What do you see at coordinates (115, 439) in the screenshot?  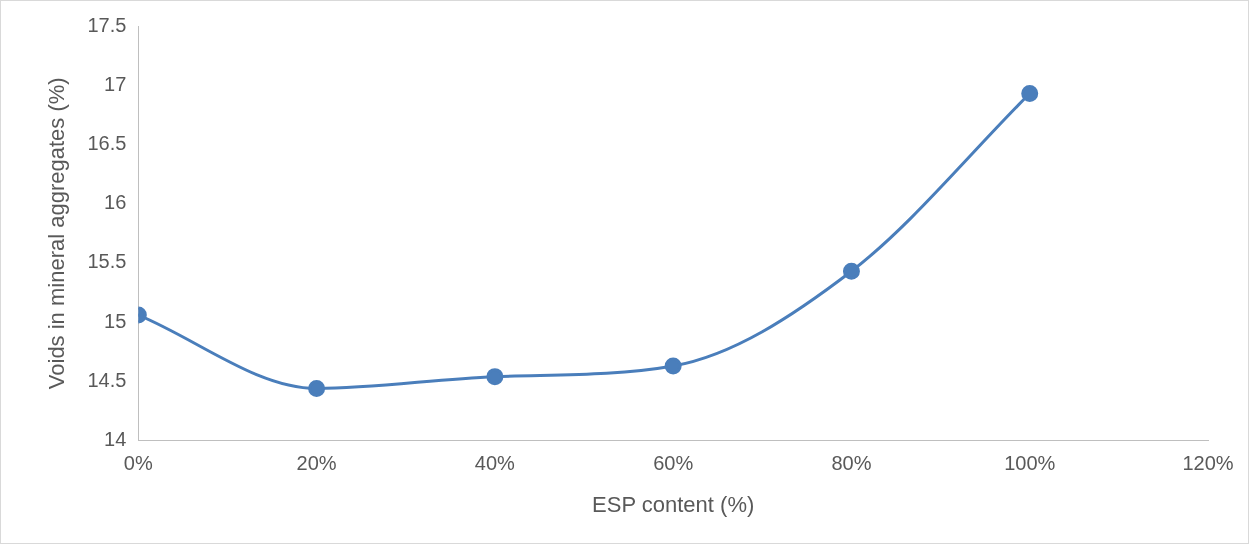 I see `y-tick-label: 14` at bounding box center [115, 439].